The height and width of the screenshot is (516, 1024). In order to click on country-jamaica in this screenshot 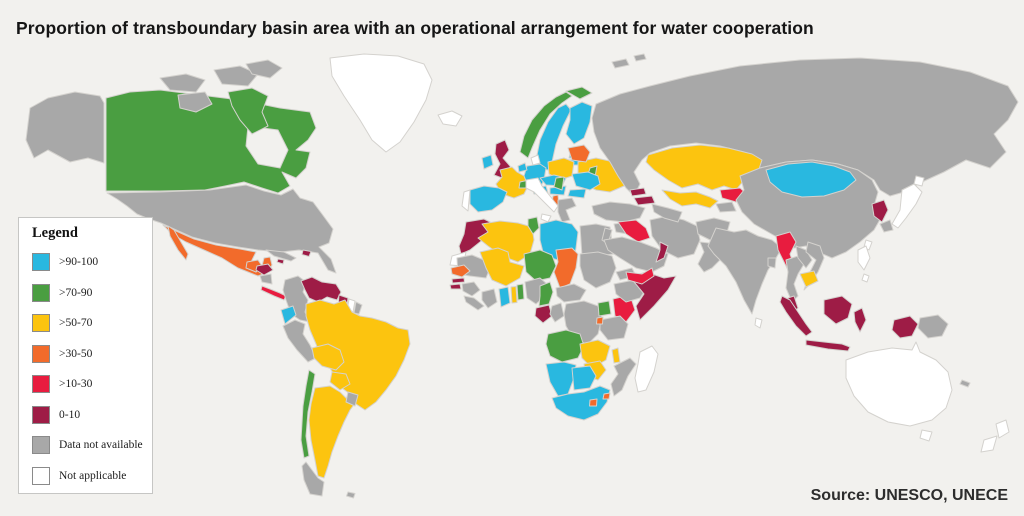, I will do `click(280, 261)`.